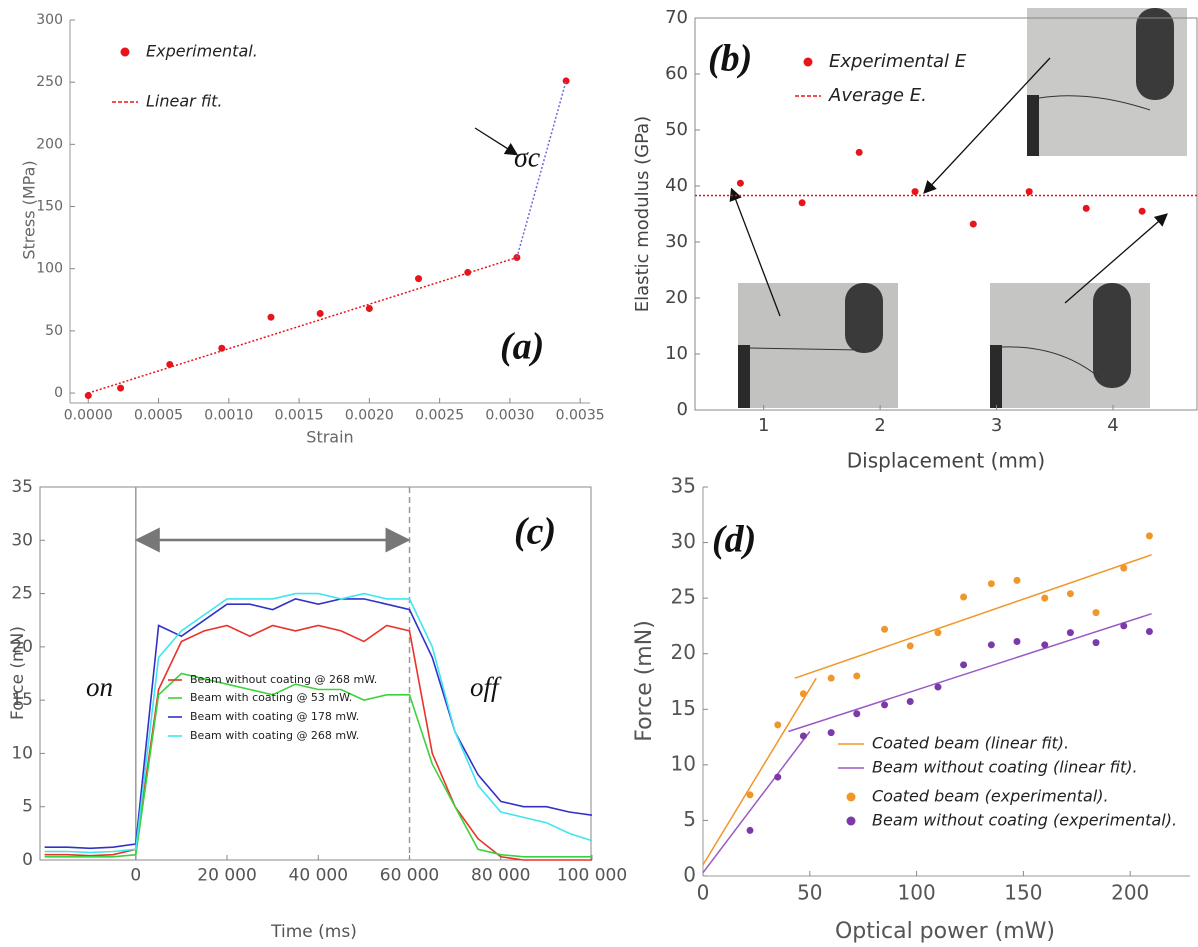 Image resolution: width=1198 pixels, height=947 pixels. I want to click on x-axis-label: Optical power (mW), so click(945, 931).